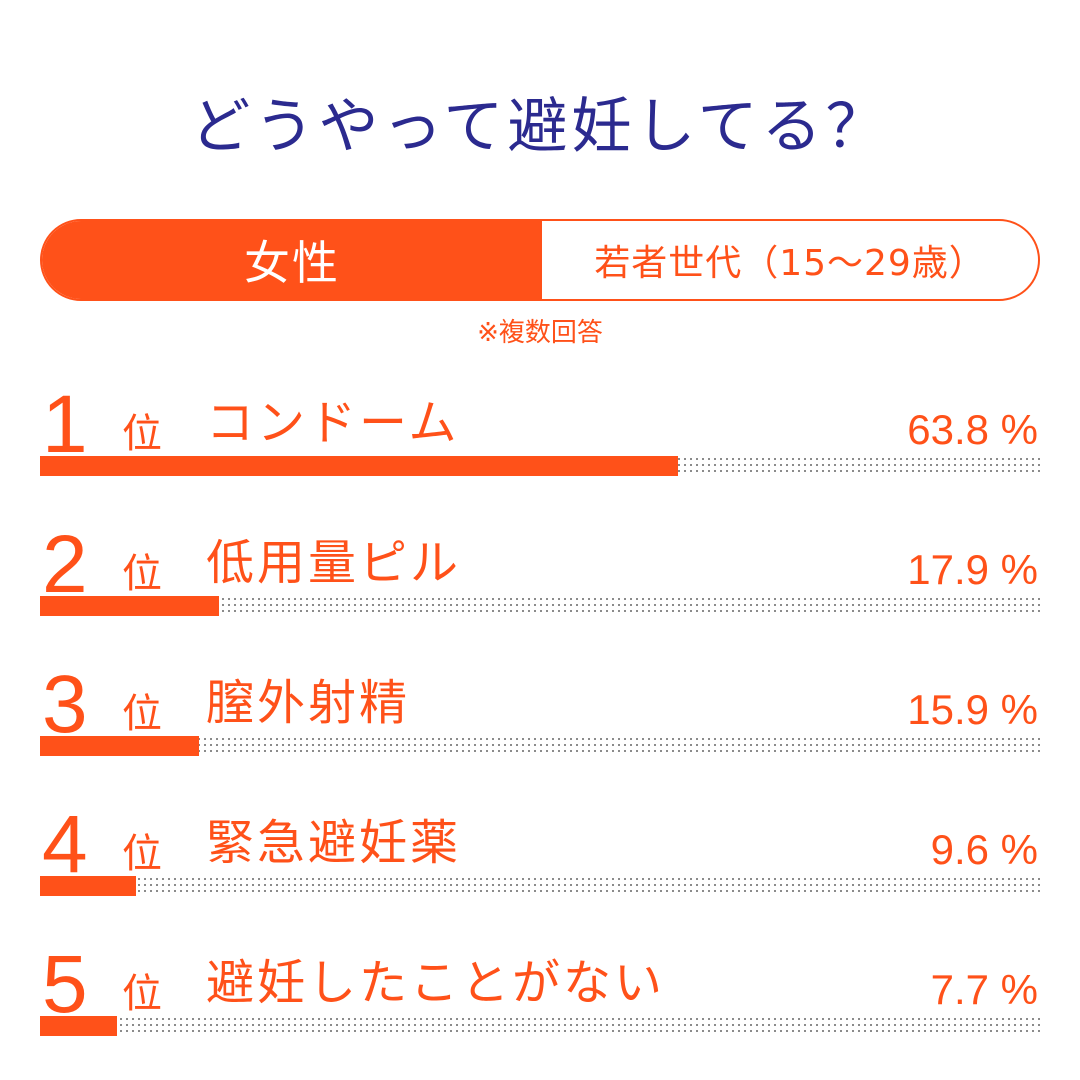 The image size is (1080, 1080). I want to click on rank-label: 緊急避妊薬, so click(334, 843).